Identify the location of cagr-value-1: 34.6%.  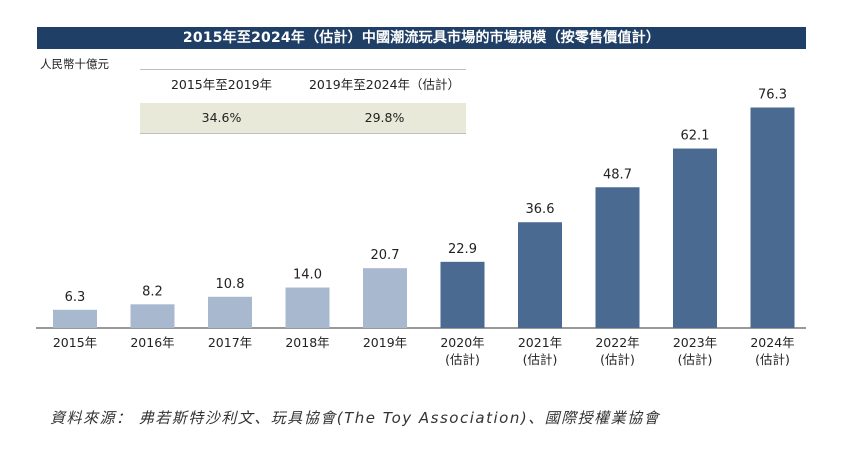
(221, 117).